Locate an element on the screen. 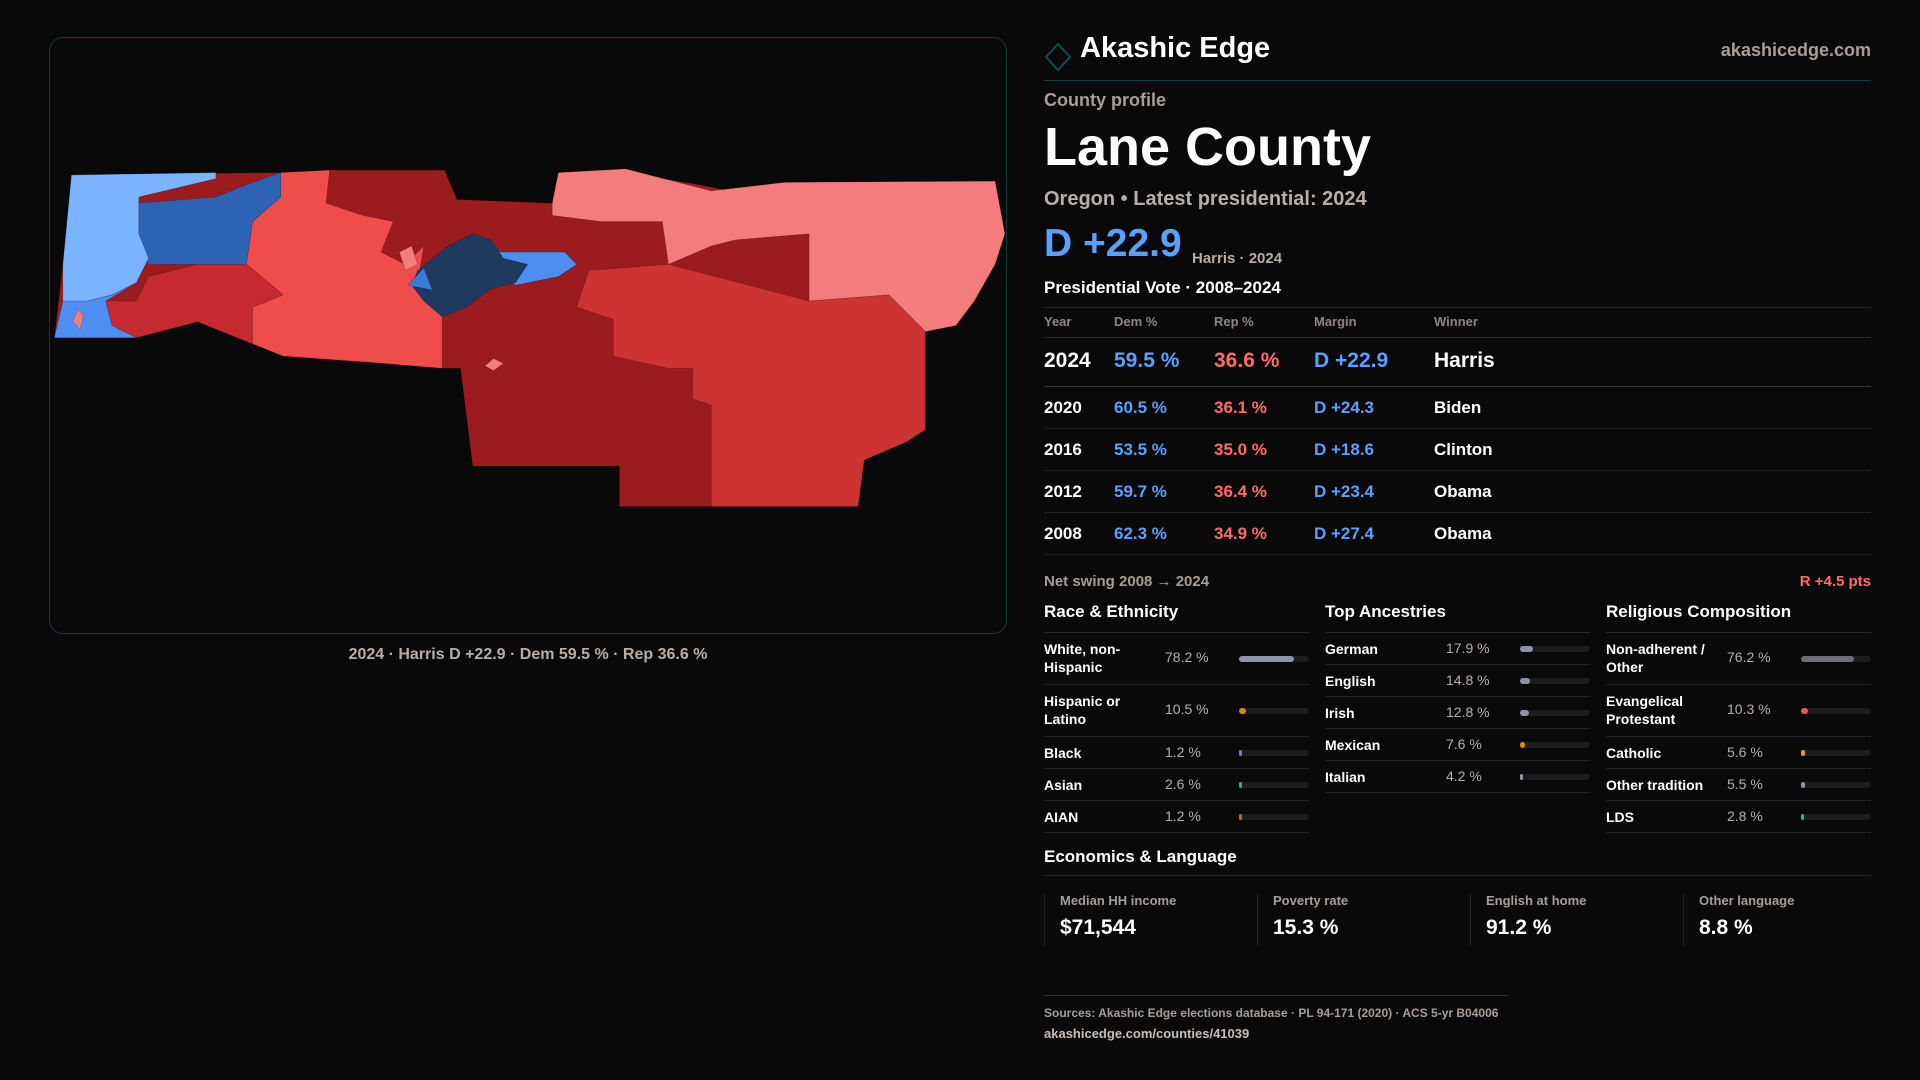  votes-winner: Obama is located at coordinates (1463, 533).